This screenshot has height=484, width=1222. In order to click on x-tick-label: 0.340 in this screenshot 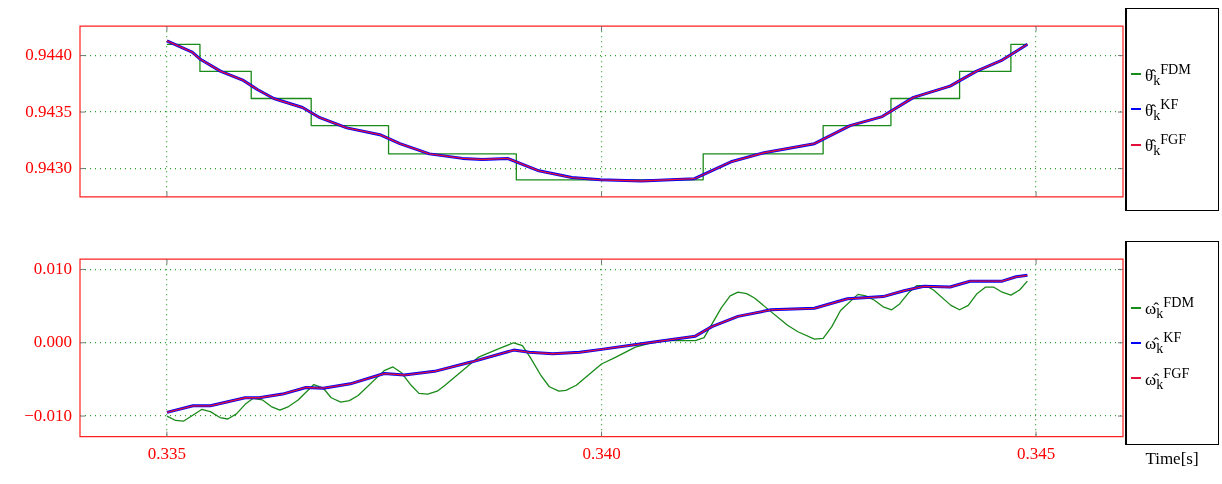, I will do `click(601, 454)`.